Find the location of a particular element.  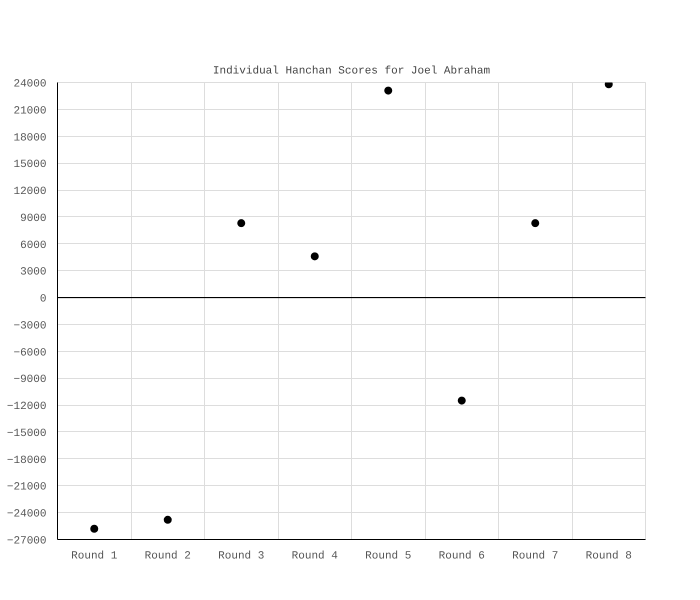

x-tick-label: Round 3 is located at coordinates (241, 556).